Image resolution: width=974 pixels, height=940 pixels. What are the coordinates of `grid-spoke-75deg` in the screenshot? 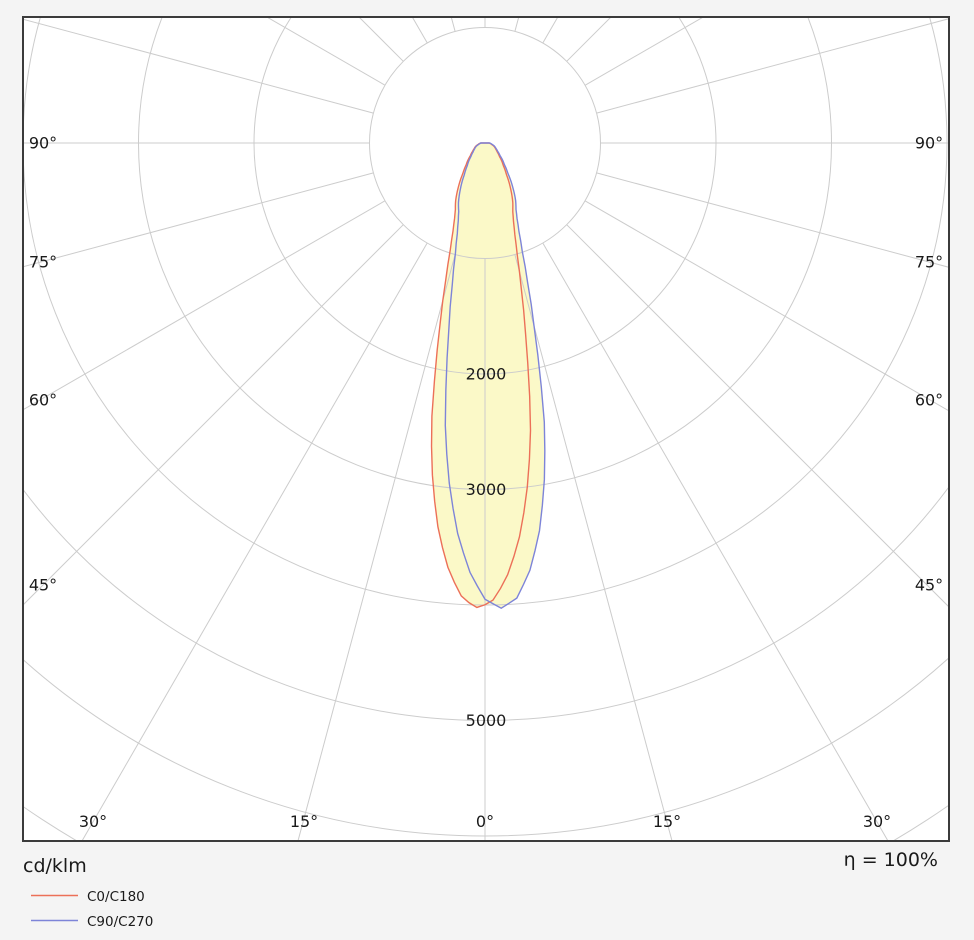 It's located at (772, 220).